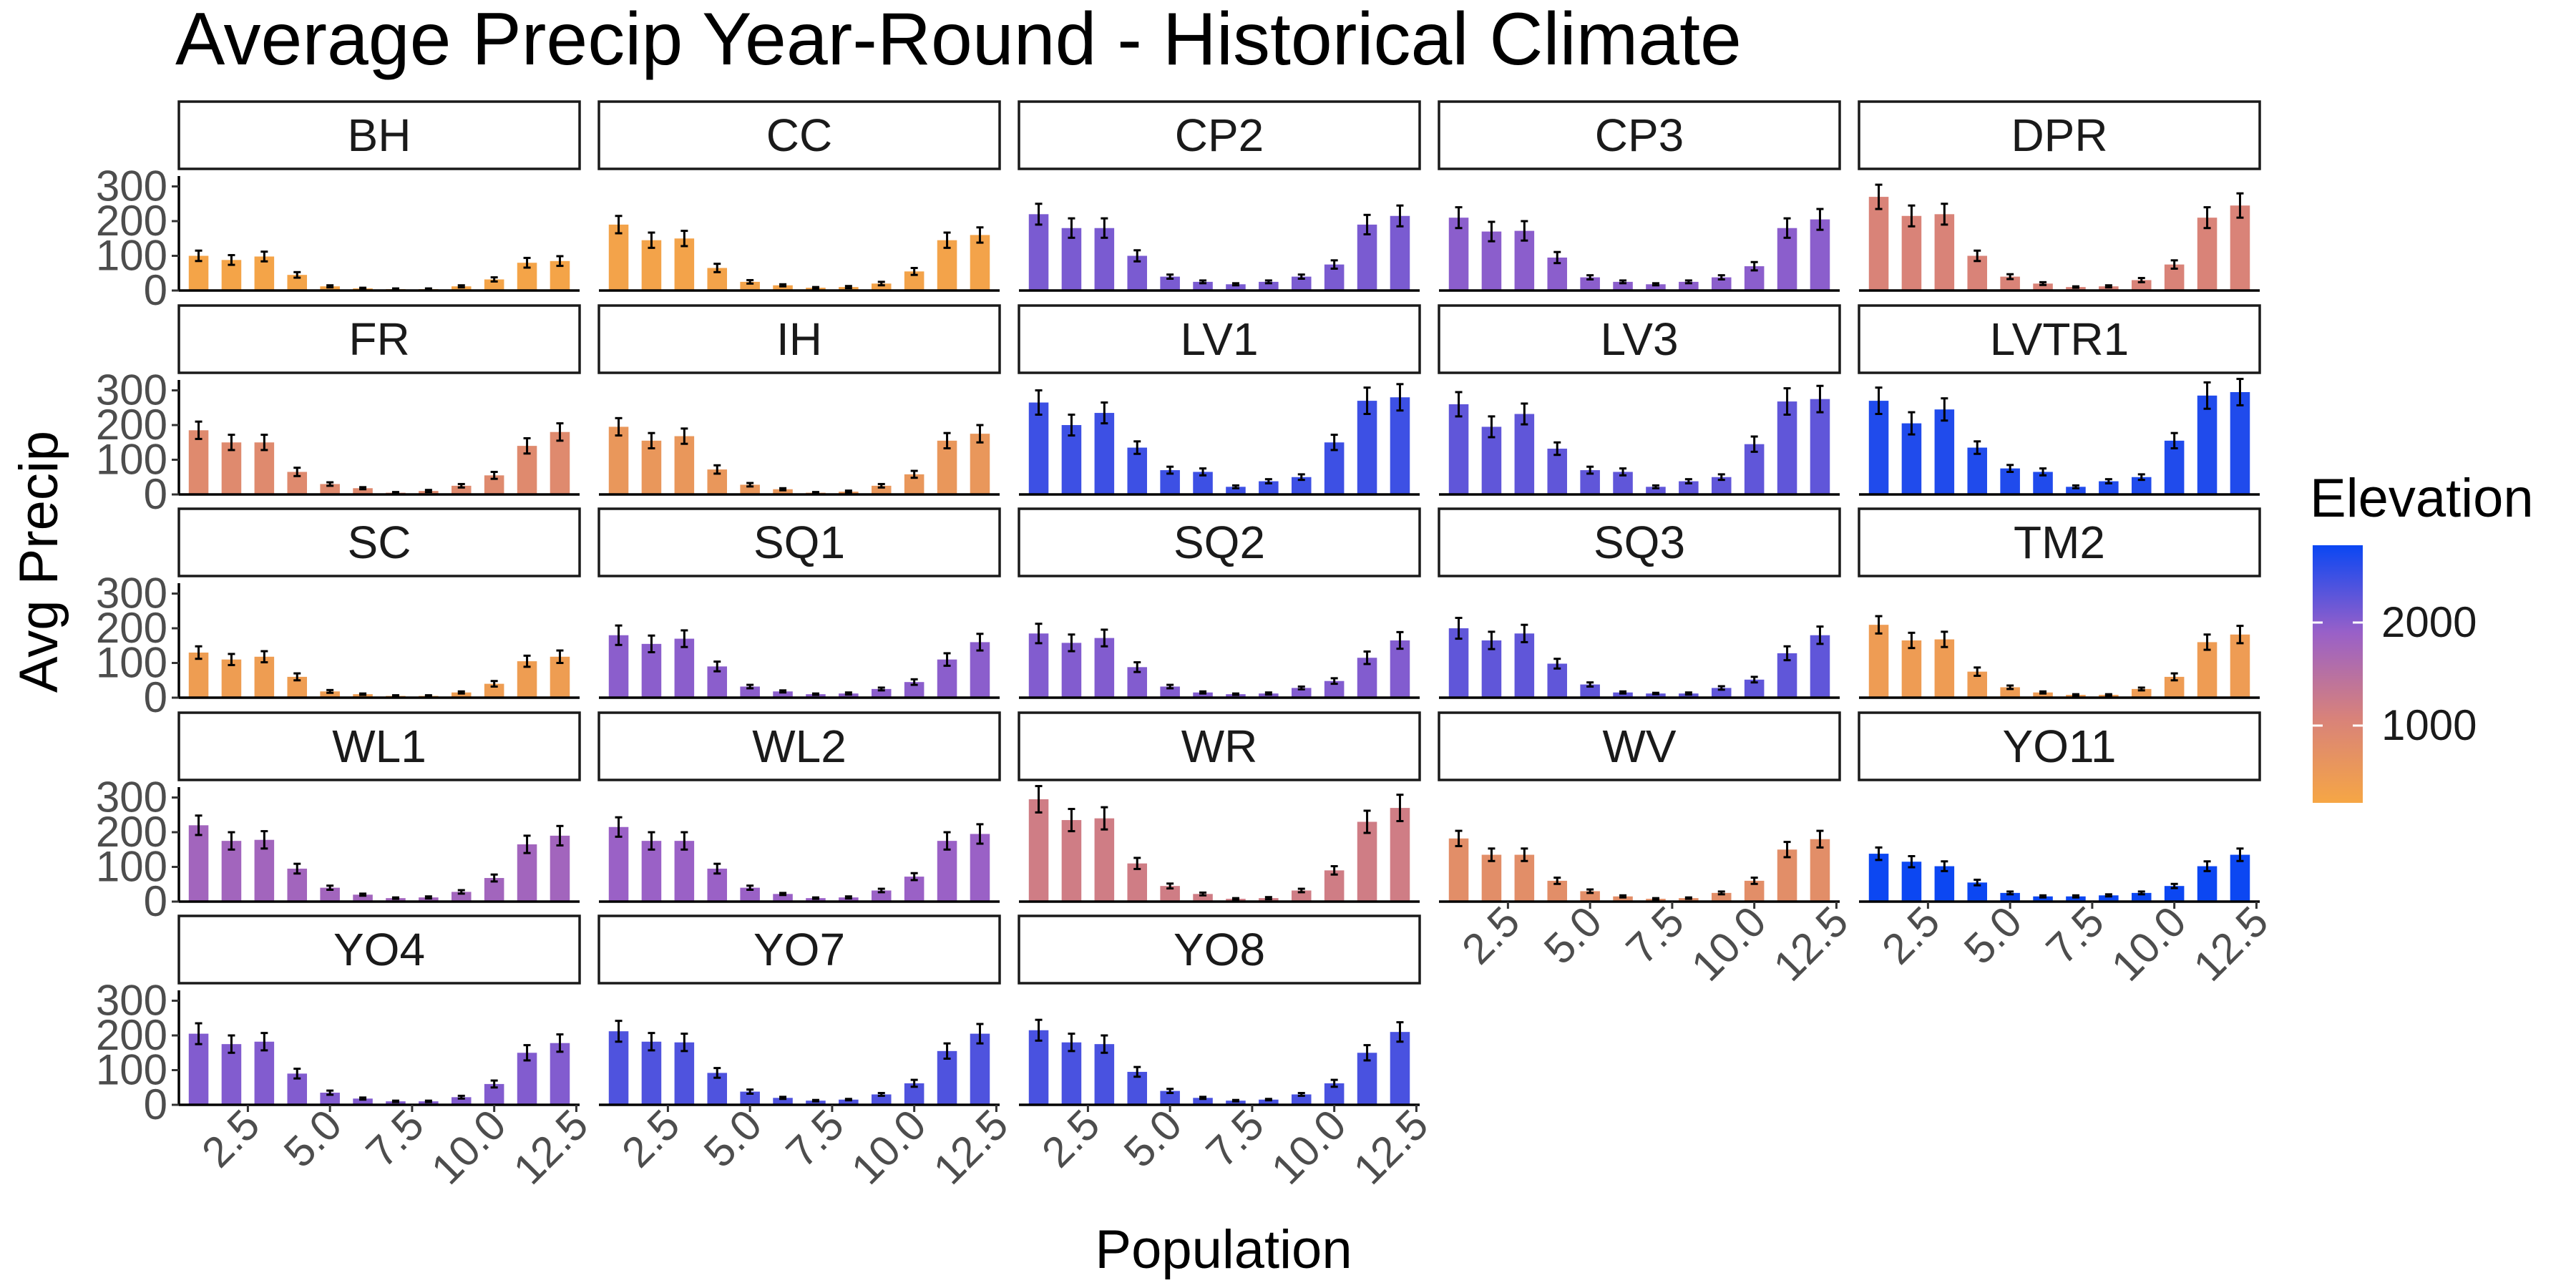 Image resolution: width=2576 pixels, height=1288 pixels. What do you see at coordinates (1235, 1138) in the screenshot?
I see `x-tick-label: 7.5` at bounding box center [1235, 1138].